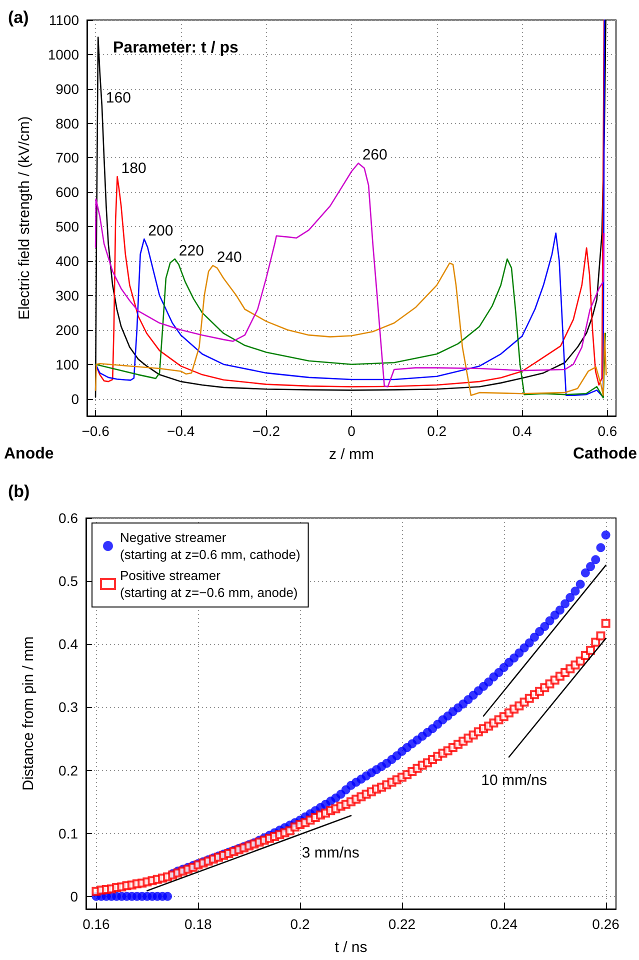  Describe the element at coordinates (64, 54) in the screenshot. I see `y-tick-label: 1000` at that location.